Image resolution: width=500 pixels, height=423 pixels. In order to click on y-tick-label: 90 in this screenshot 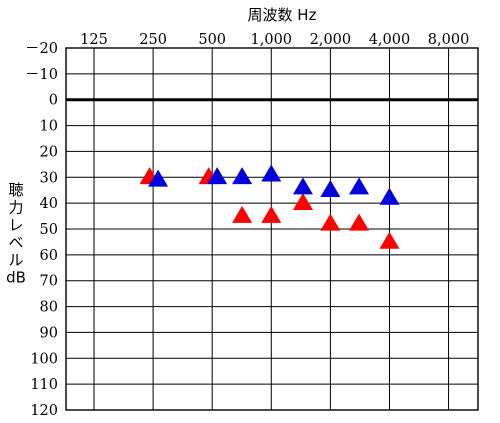, I will do `click(49, 333)`.